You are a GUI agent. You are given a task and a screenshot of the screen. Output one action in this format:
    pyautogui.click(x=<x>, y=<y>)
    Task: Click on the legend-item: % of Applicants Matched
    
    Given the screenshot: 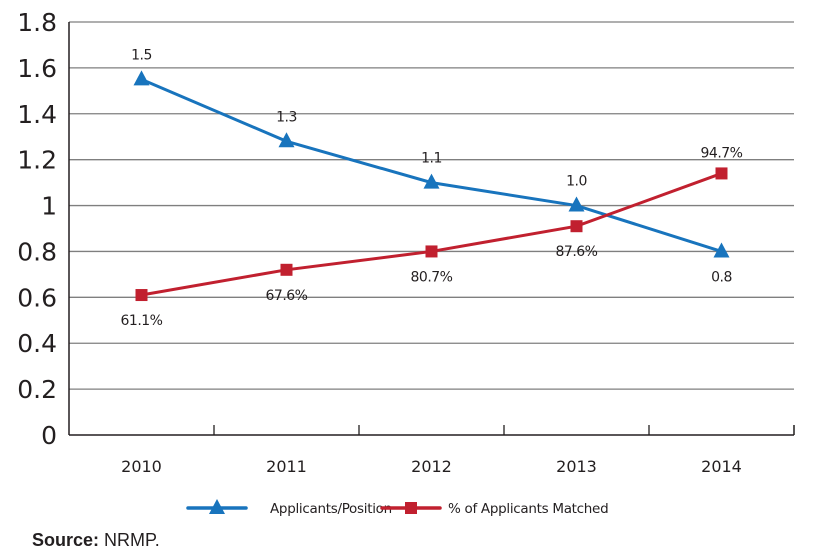 What is the action you would take?
    pyautogui.click(x=494, y=509)
    